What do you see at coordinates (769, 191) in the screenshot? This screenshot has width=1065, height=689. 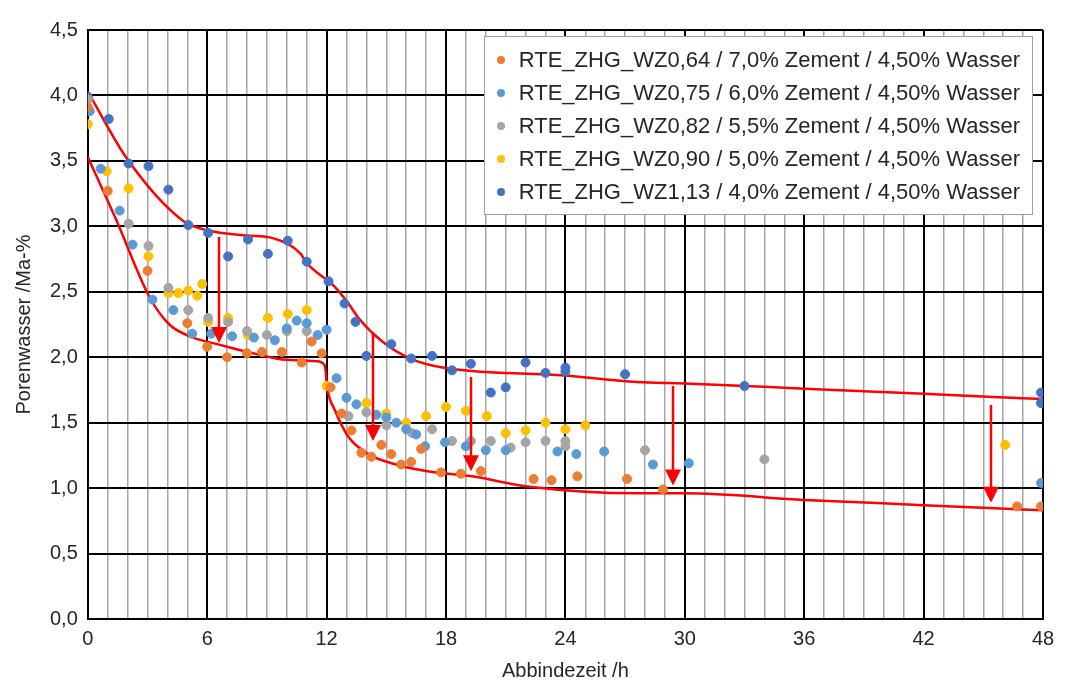 I see `legend-label: RTE_ZHG_WZ1,13 / 4,0% Zement / 4,50% Wasser` at bounding box center [769, 191].